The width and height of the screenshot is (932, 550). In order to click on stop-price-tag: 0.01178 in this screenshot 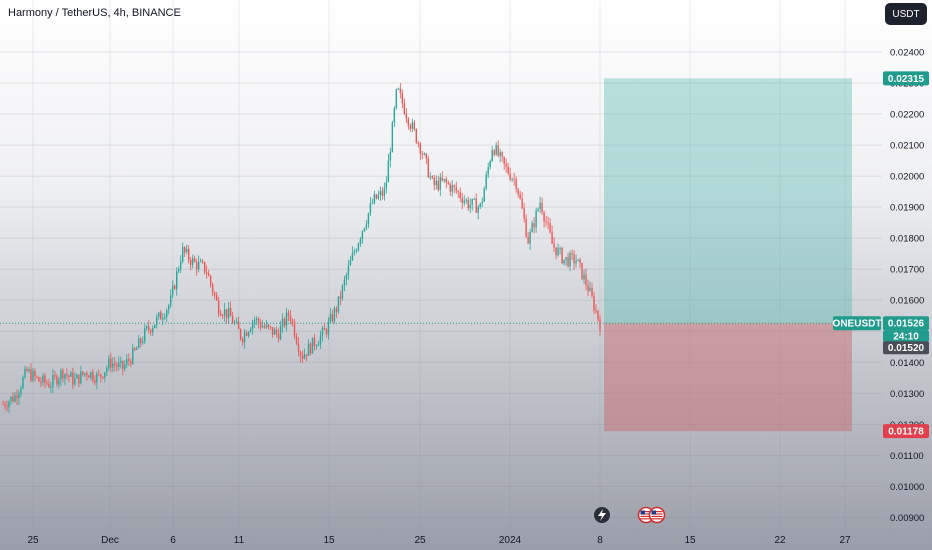, I will do `click(906, 431)`.